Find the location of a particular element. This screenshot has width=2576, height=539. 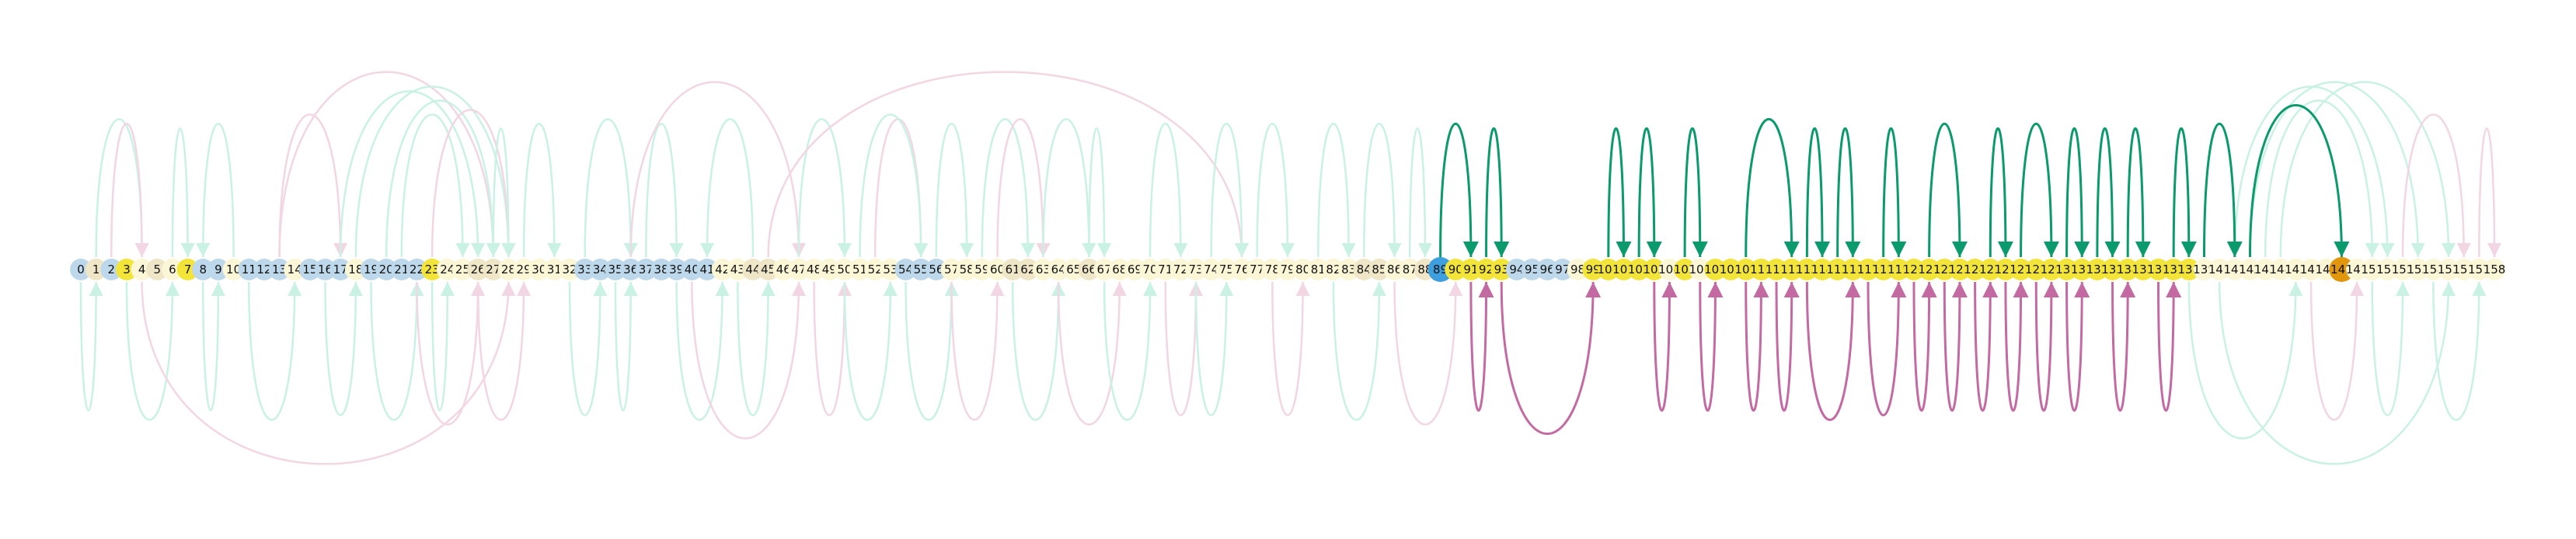

node-51: 51 is located at coordinates (860, 269).